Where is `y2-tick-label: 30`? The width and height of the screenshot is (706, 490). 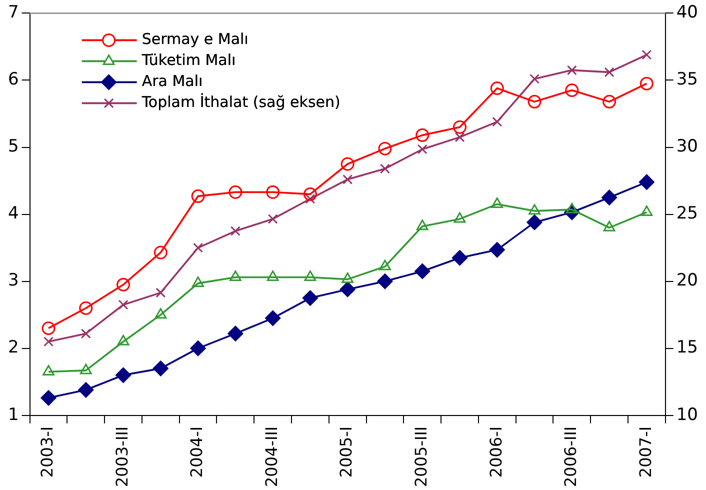 y2-tick-label: 30 is located at coordinates (687, 146).